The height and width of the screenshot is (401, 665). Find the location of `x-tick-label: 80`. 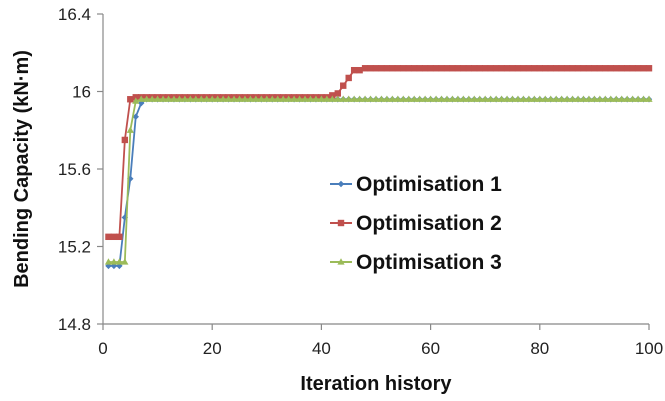

x-tick-label: 80 is located at coordinates (539, 348).